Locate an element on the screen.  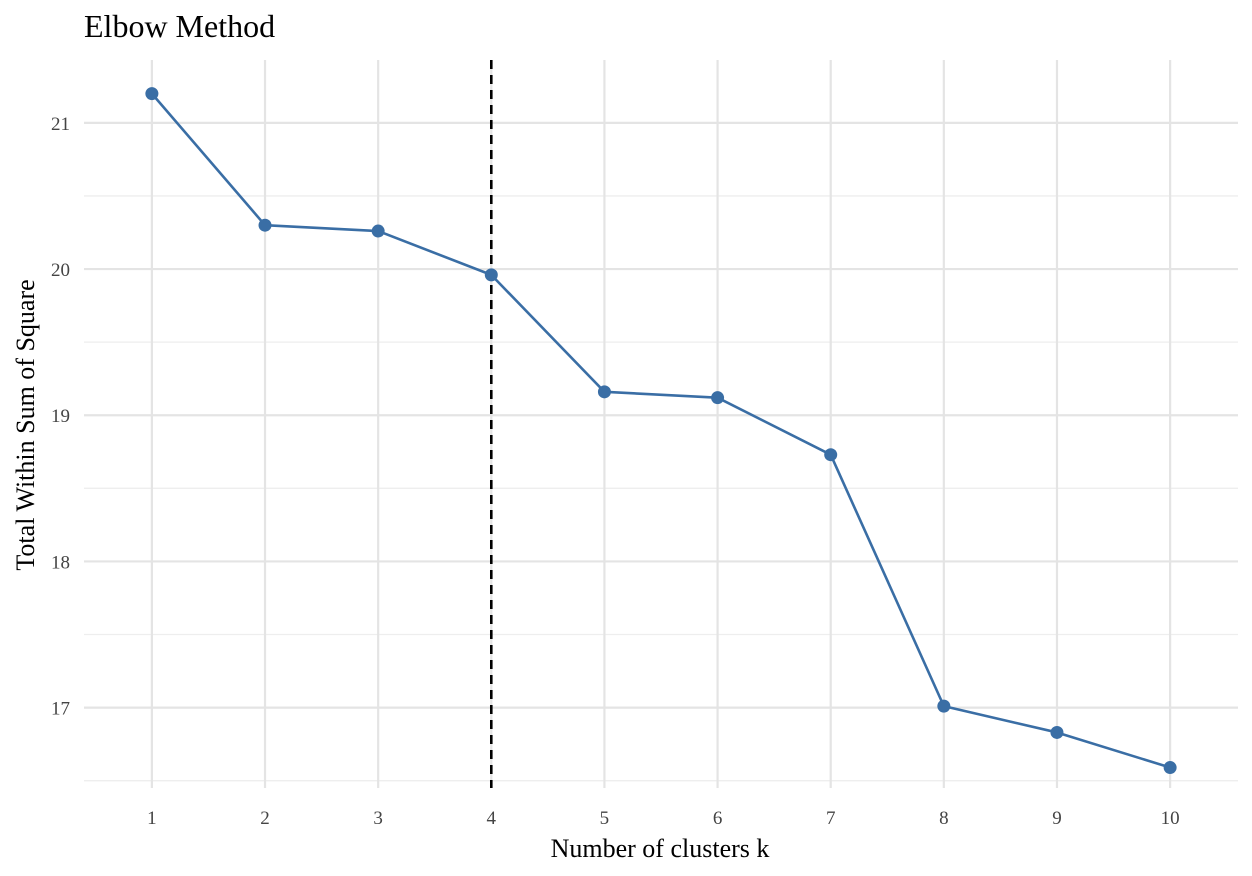
x-tick-label: 1 is located at coordinates (152, 818).